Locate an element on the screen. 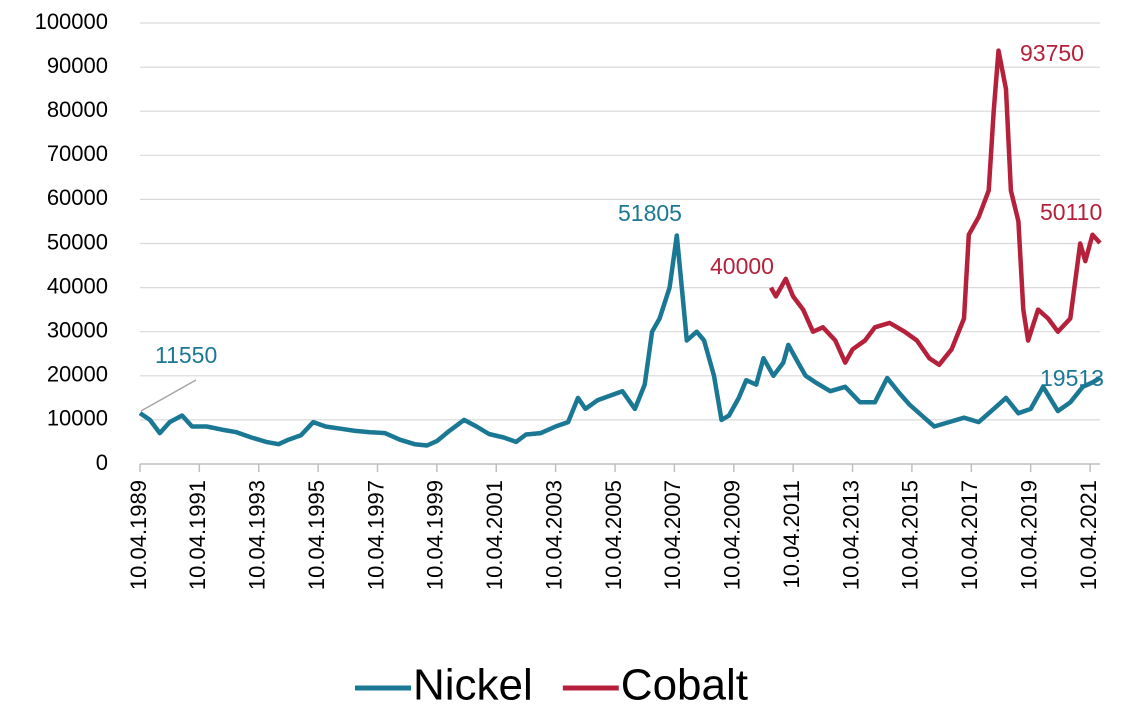 This screenshot has height=705, width=1125. x-tick-label: 10.04.2001 is located at coordinates (494, 535).